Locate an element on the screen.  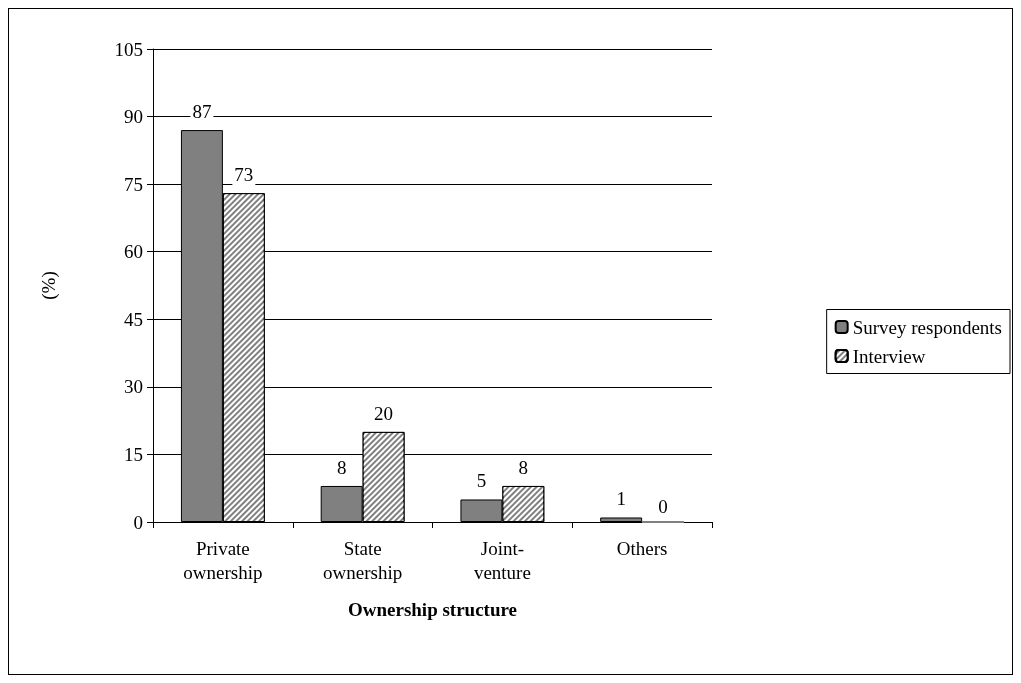
y-tick-label: 30 is located at coordinates (133, 387).